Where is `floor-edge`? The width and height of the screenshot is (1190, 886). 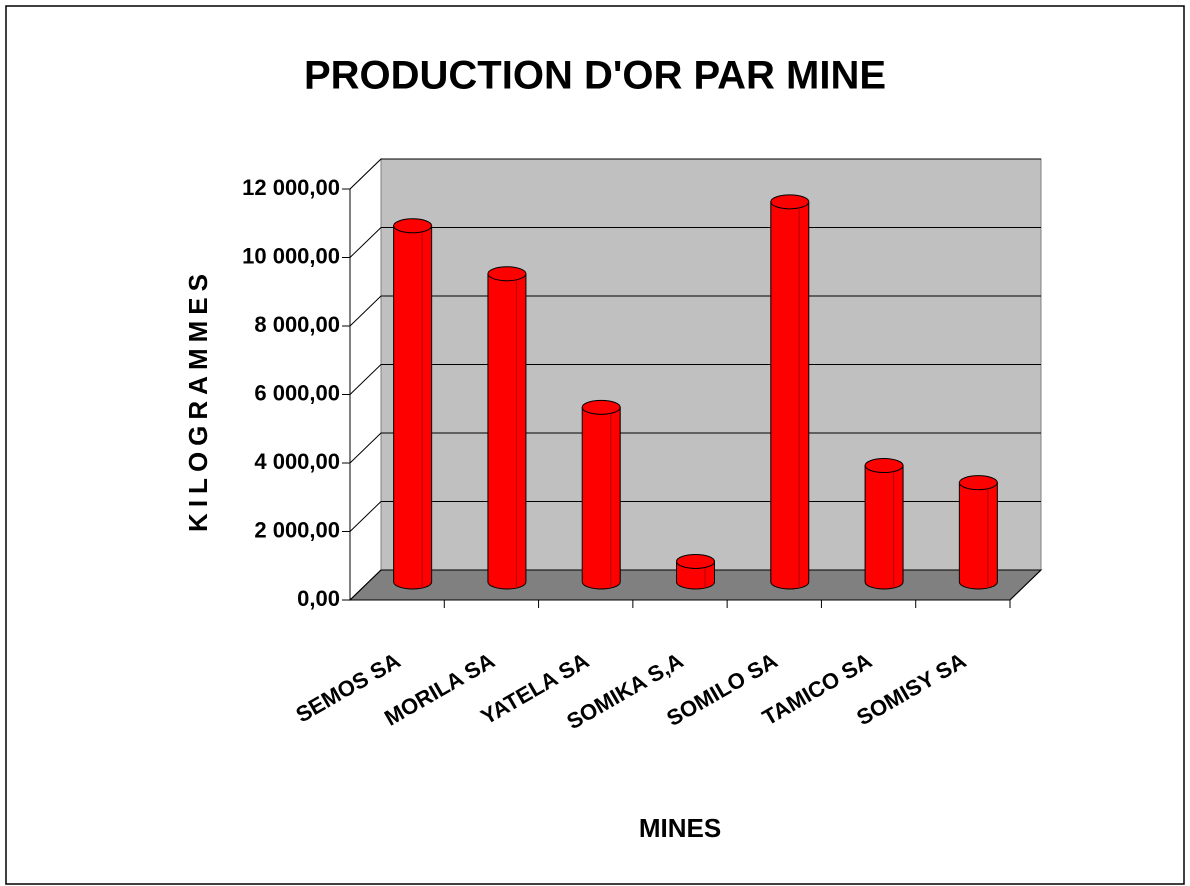 floor-edge is located at coordinates (1025, 585).